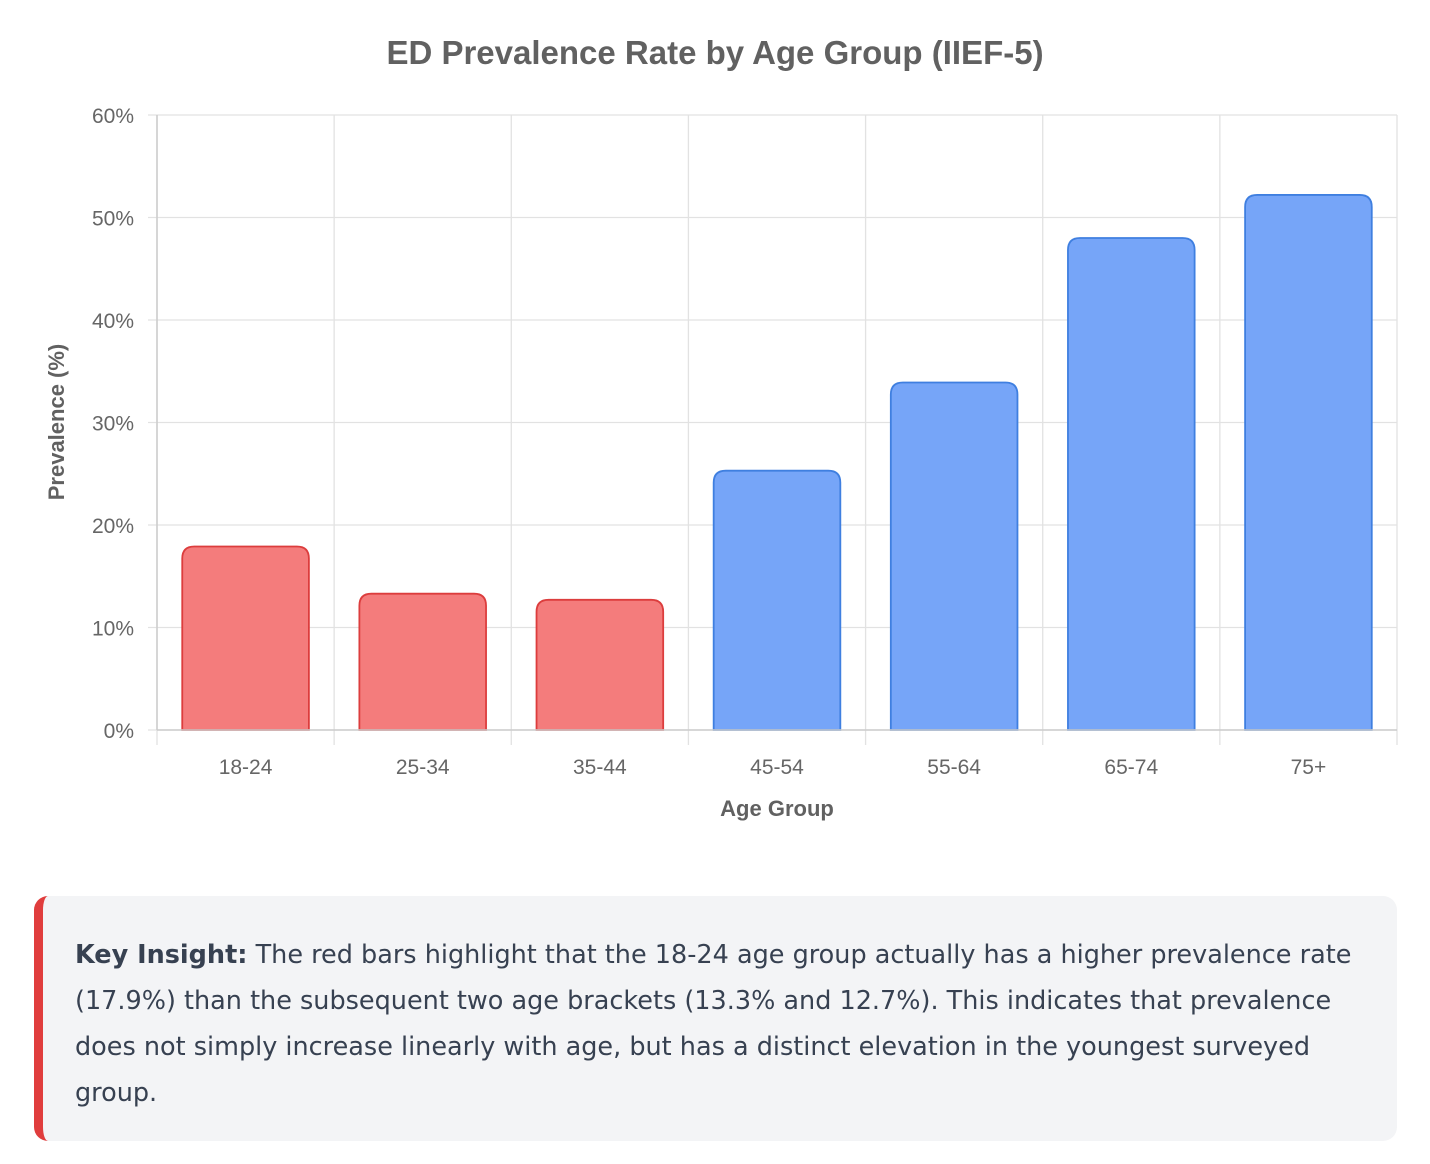 Image resolution: width=1430 pixels, height=1164 pixels. I want to click on x-tick-label: 75+, so click(1309, 767).